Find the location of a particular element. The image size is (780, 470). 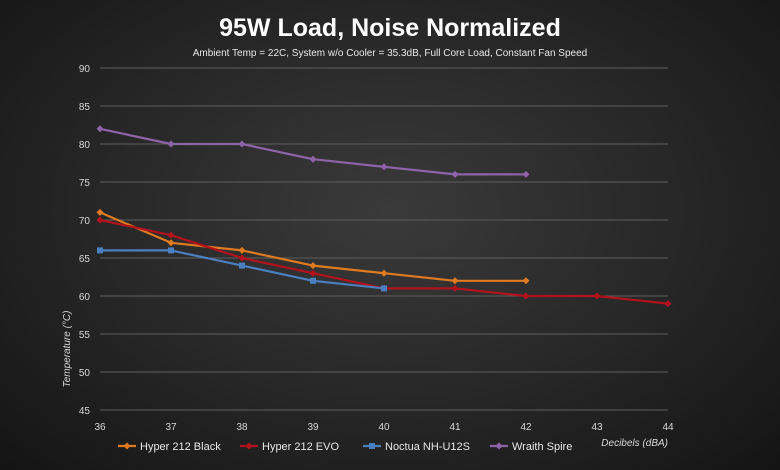

legend-marker-hyper-212-black is located at coordinates (127, 446).